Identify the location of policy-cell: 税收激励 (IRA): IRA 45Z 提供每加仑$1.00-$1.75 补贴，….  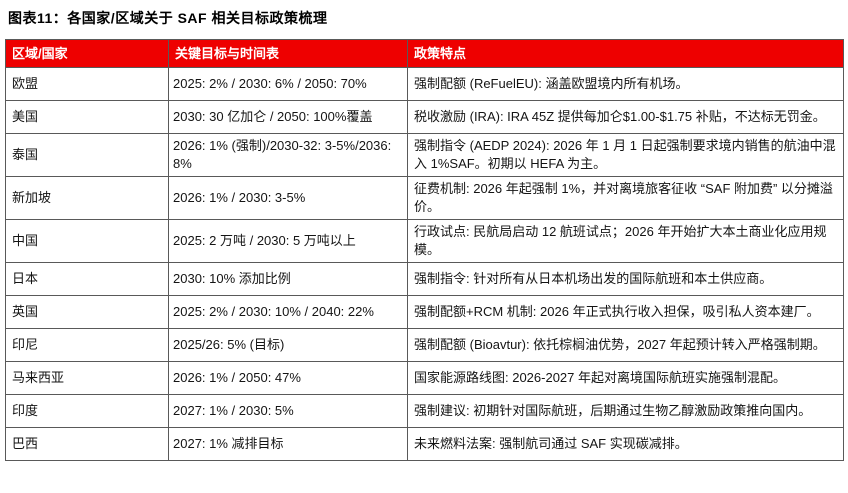
(625, 117).